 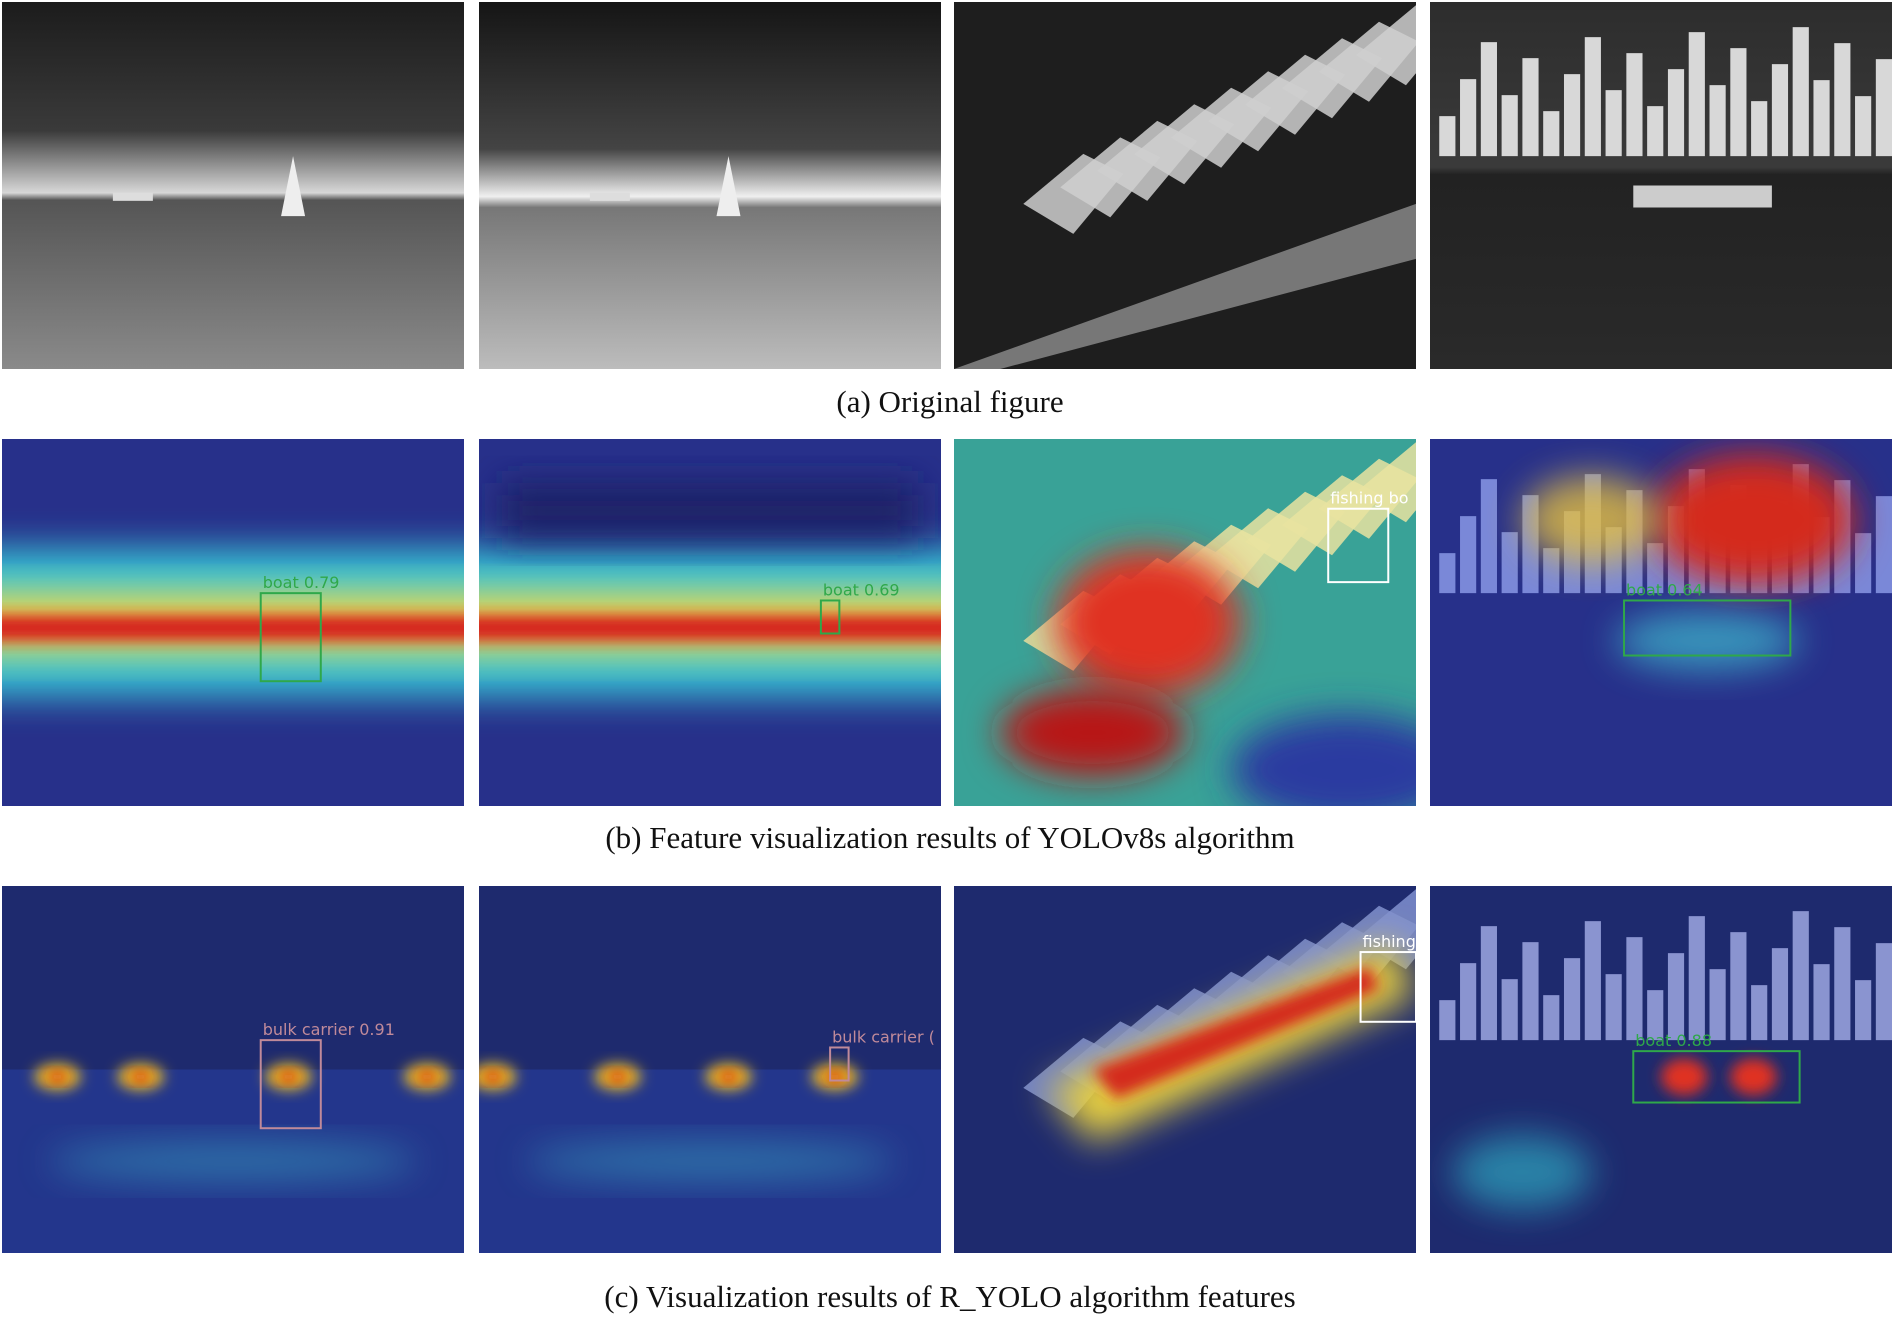 I want to click on image-panel: fishing bo, so click(x=1185, y=622).